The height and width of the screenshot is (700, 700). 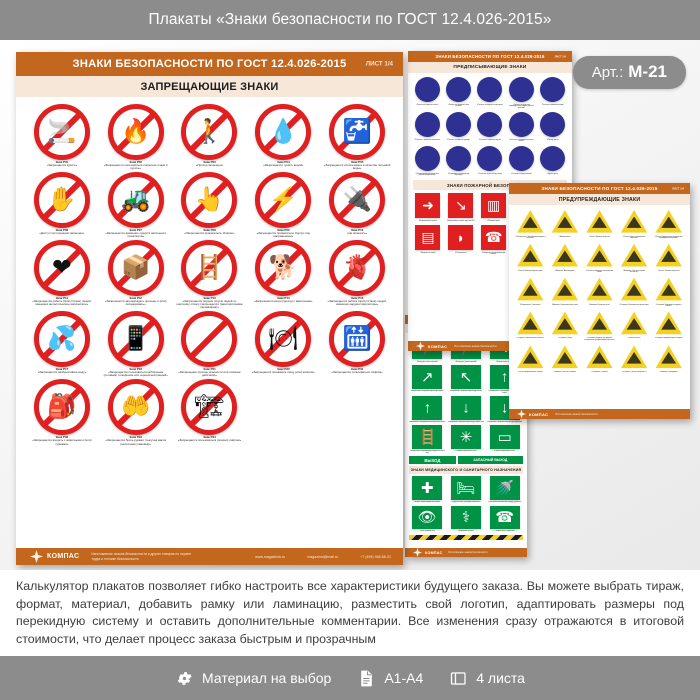 What do you see at coordinates (209, 438) in the screenshot?
I see `sign-code: Знак P34` at bounding box center [209, 438].